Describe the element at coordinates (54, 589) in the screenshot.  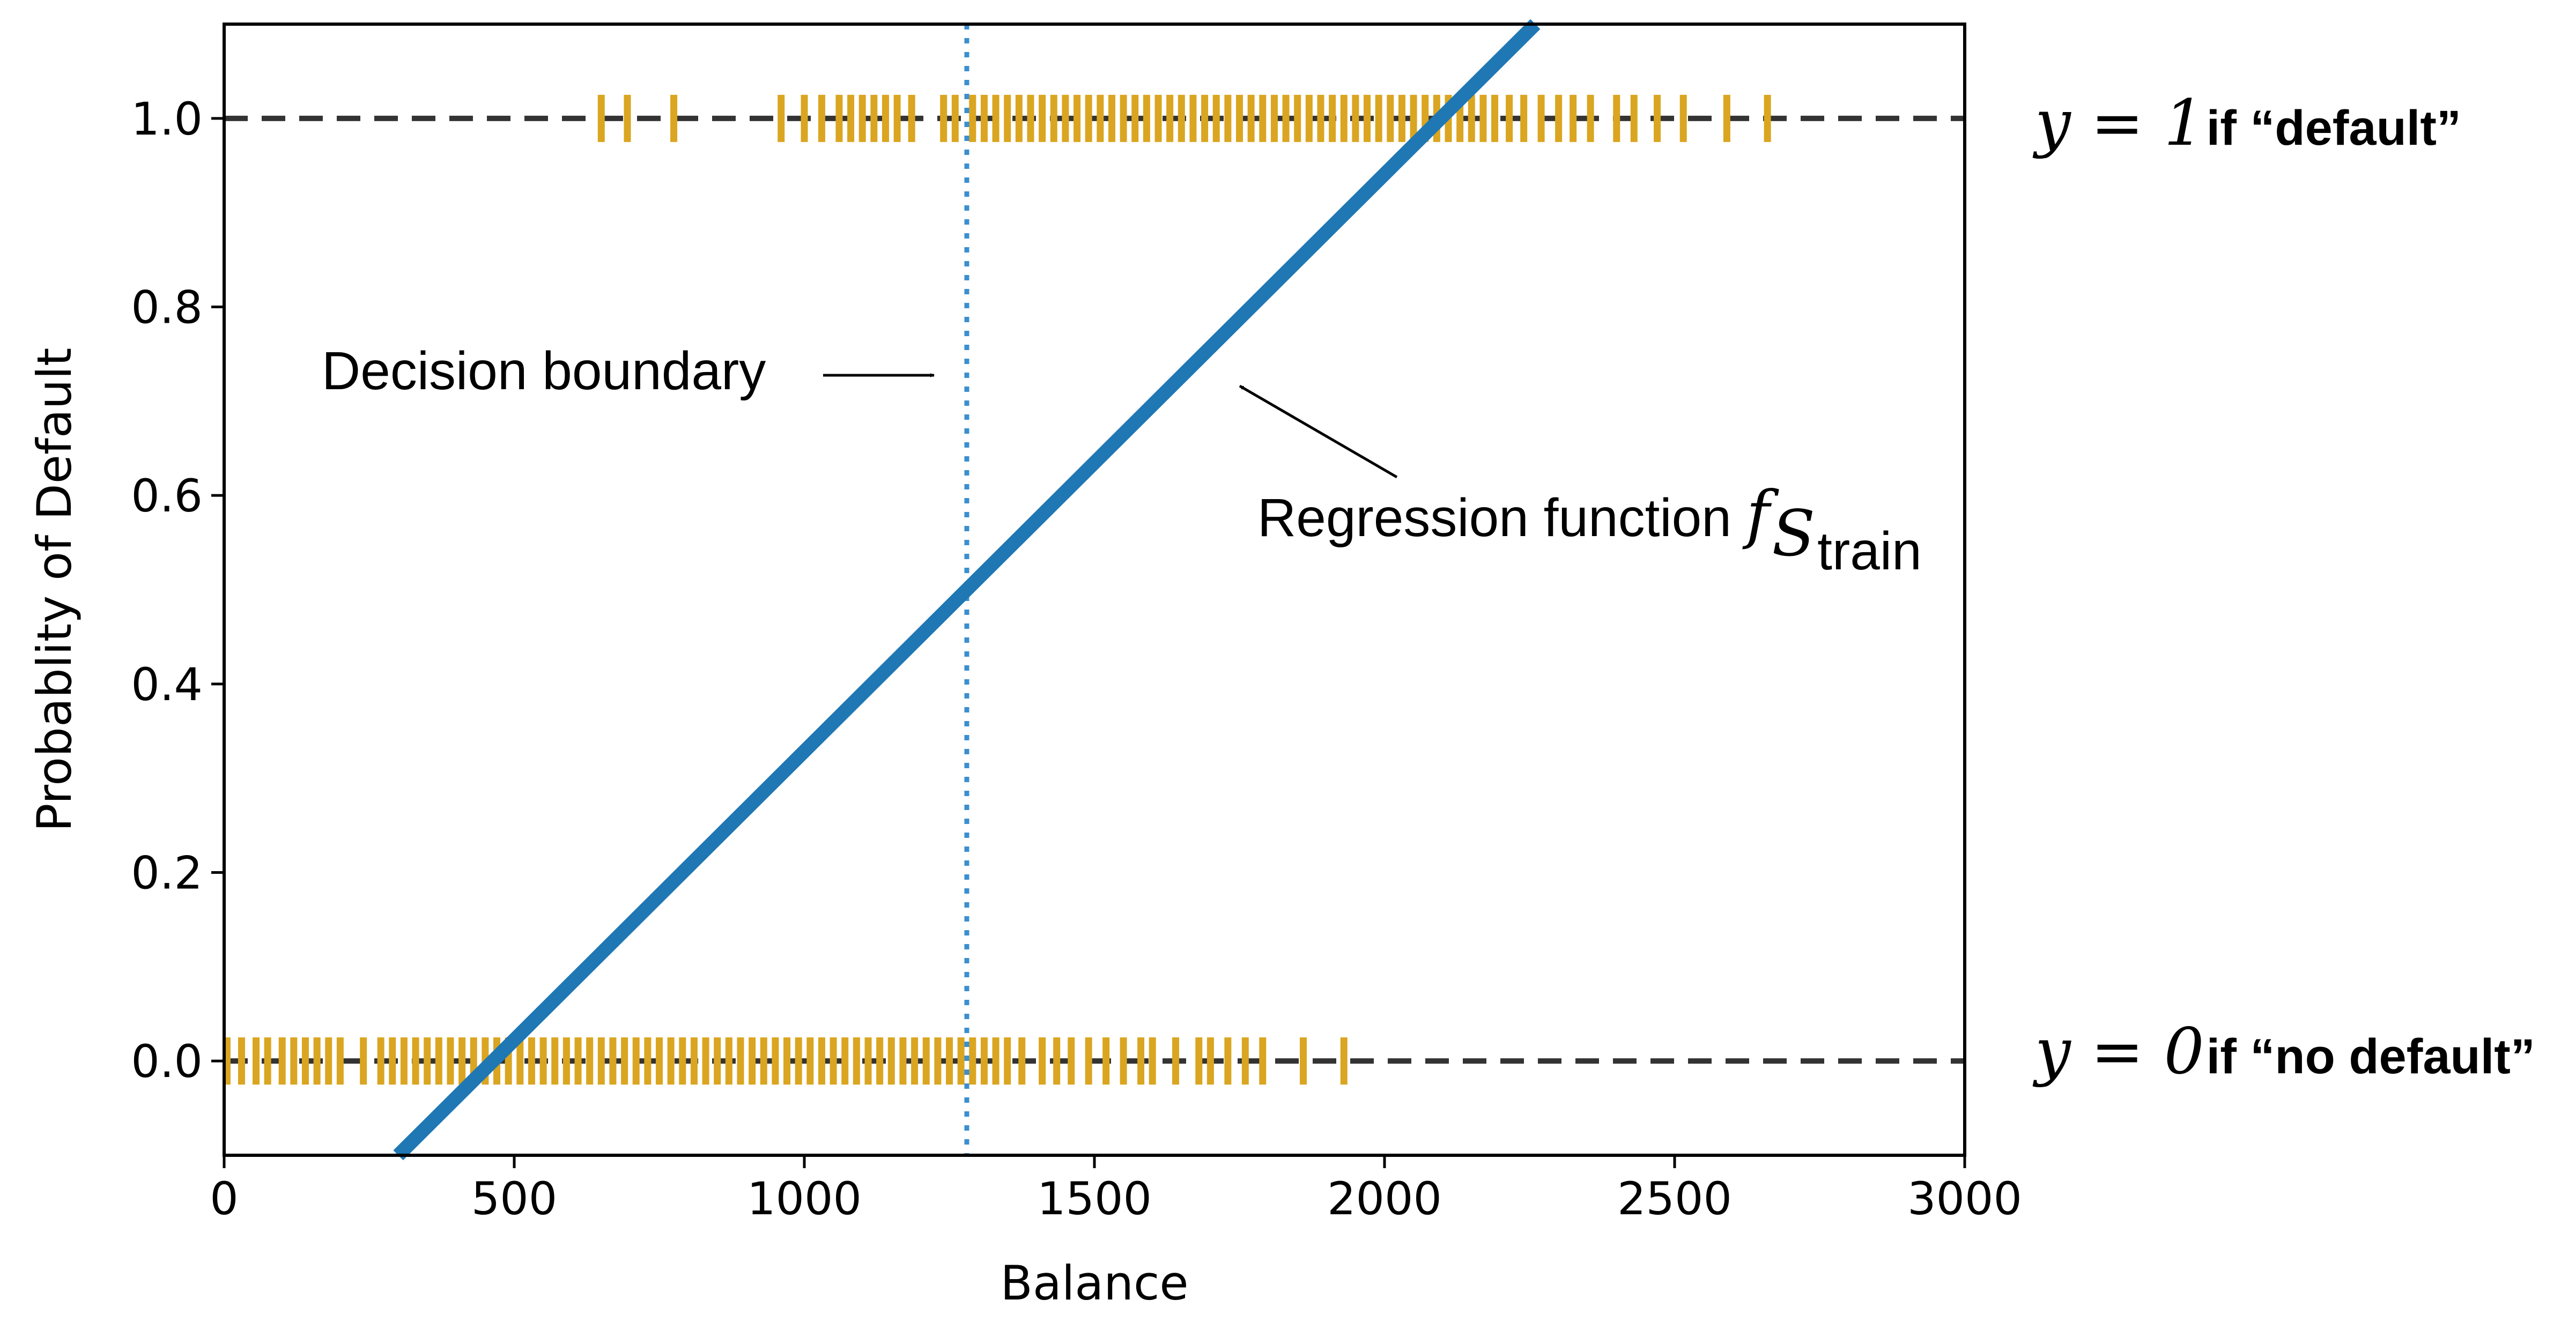
I see `y-axis-label: Probablity of Default` at that location.